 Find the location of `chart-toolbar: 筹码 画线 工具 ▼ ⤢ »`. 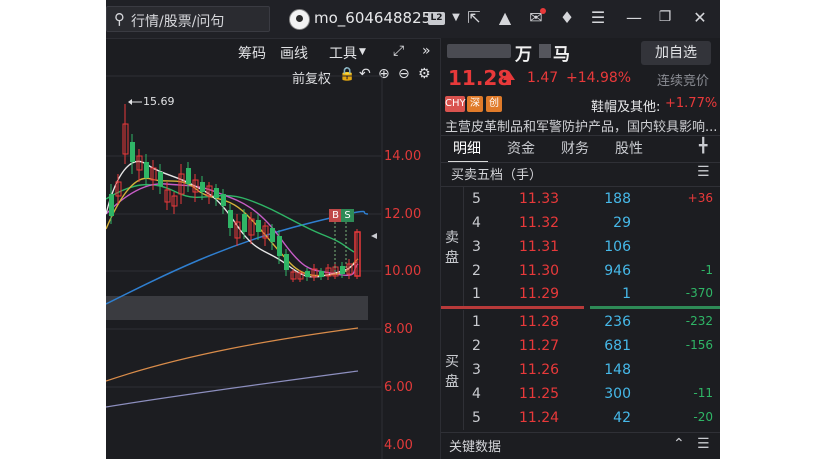

chart-toolbar: 筹码 画线 工具 ▼ ⤢ » is located at coordinates (272, 51).